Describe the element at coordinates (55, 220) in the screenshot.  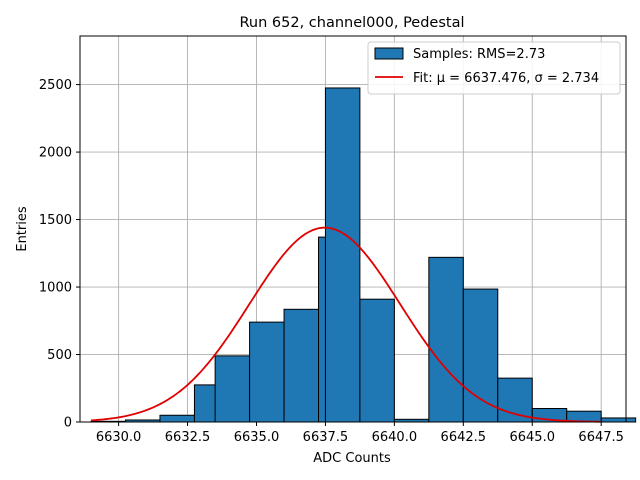
I see `y-tick-label-3: 1500` at that location.